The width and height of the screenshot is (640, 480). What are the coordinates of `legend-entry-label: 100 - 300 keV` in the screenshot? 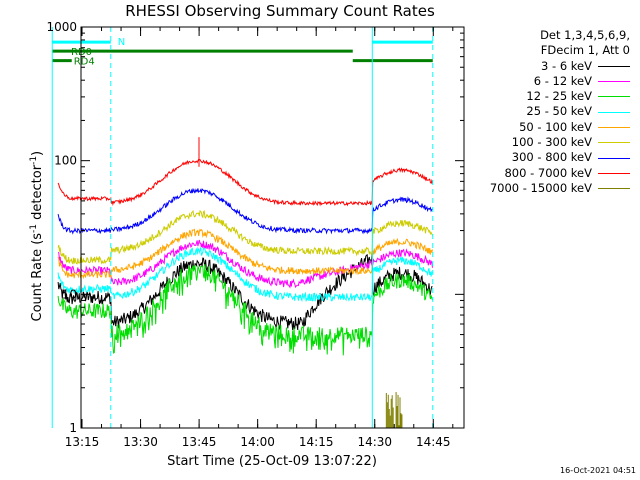 It's located at (551, 142).